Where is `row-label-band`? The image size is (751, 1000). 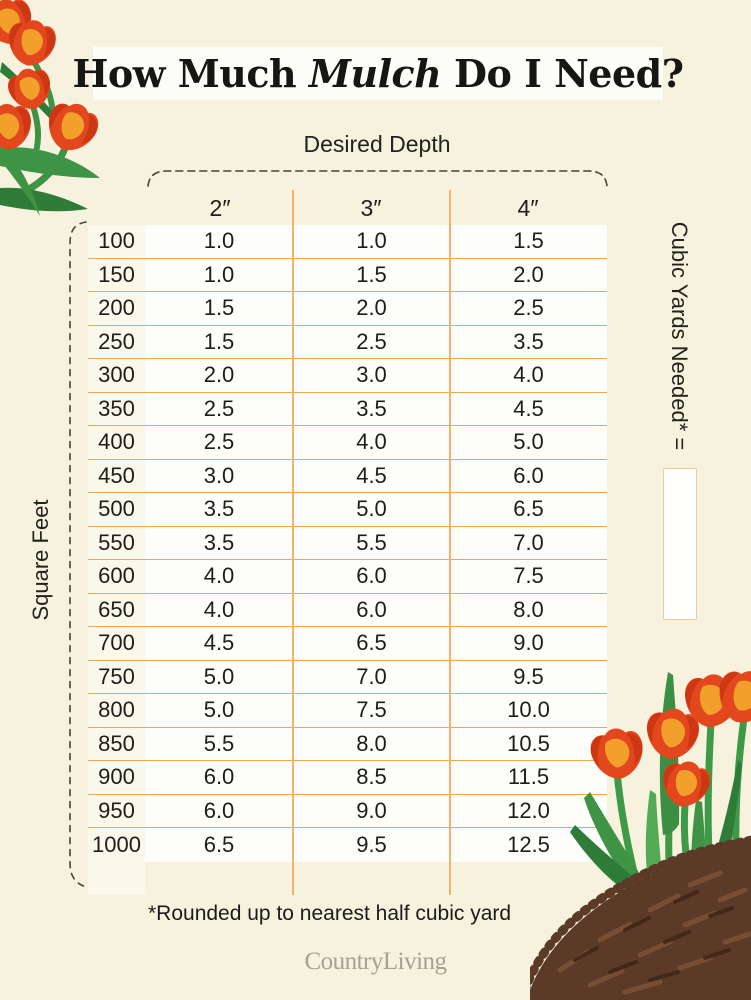
row-label-band is located at coordinates (116, 560).